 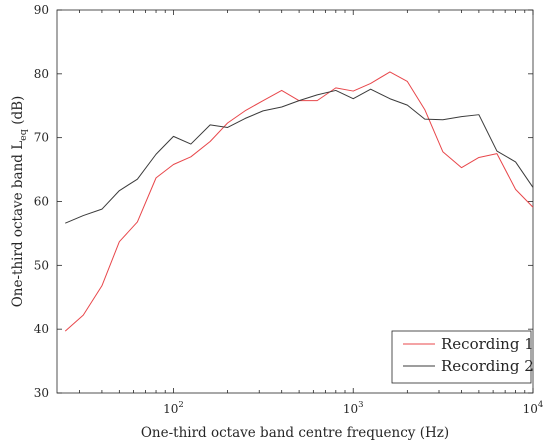 I want to click on y-axis-label: One-third octave band Leq (dB), so click(x=19, y=202).